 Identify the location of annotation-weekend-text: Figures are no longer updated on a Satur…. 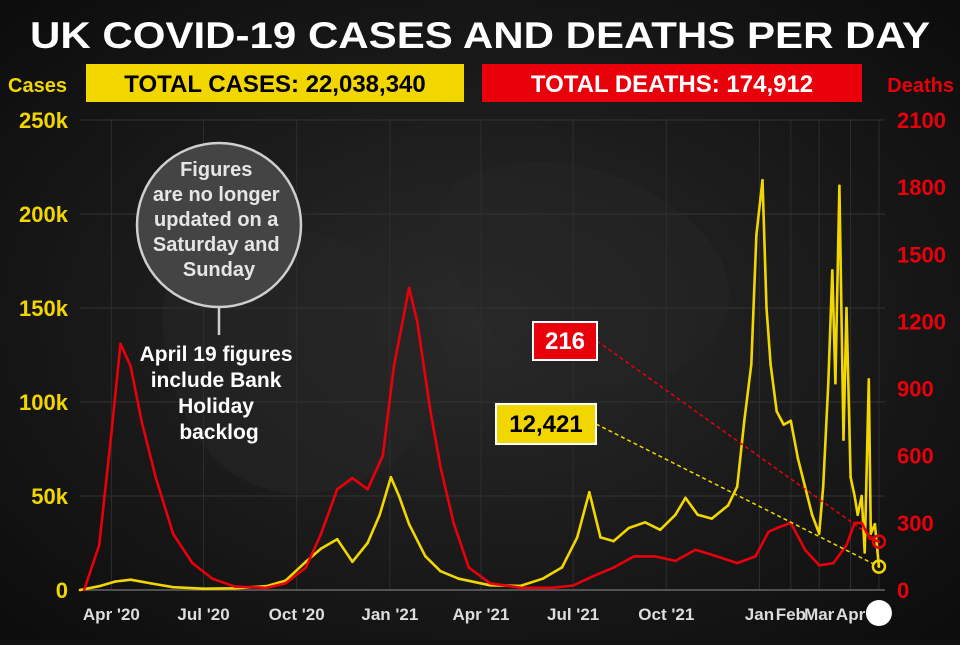
(219, 220).